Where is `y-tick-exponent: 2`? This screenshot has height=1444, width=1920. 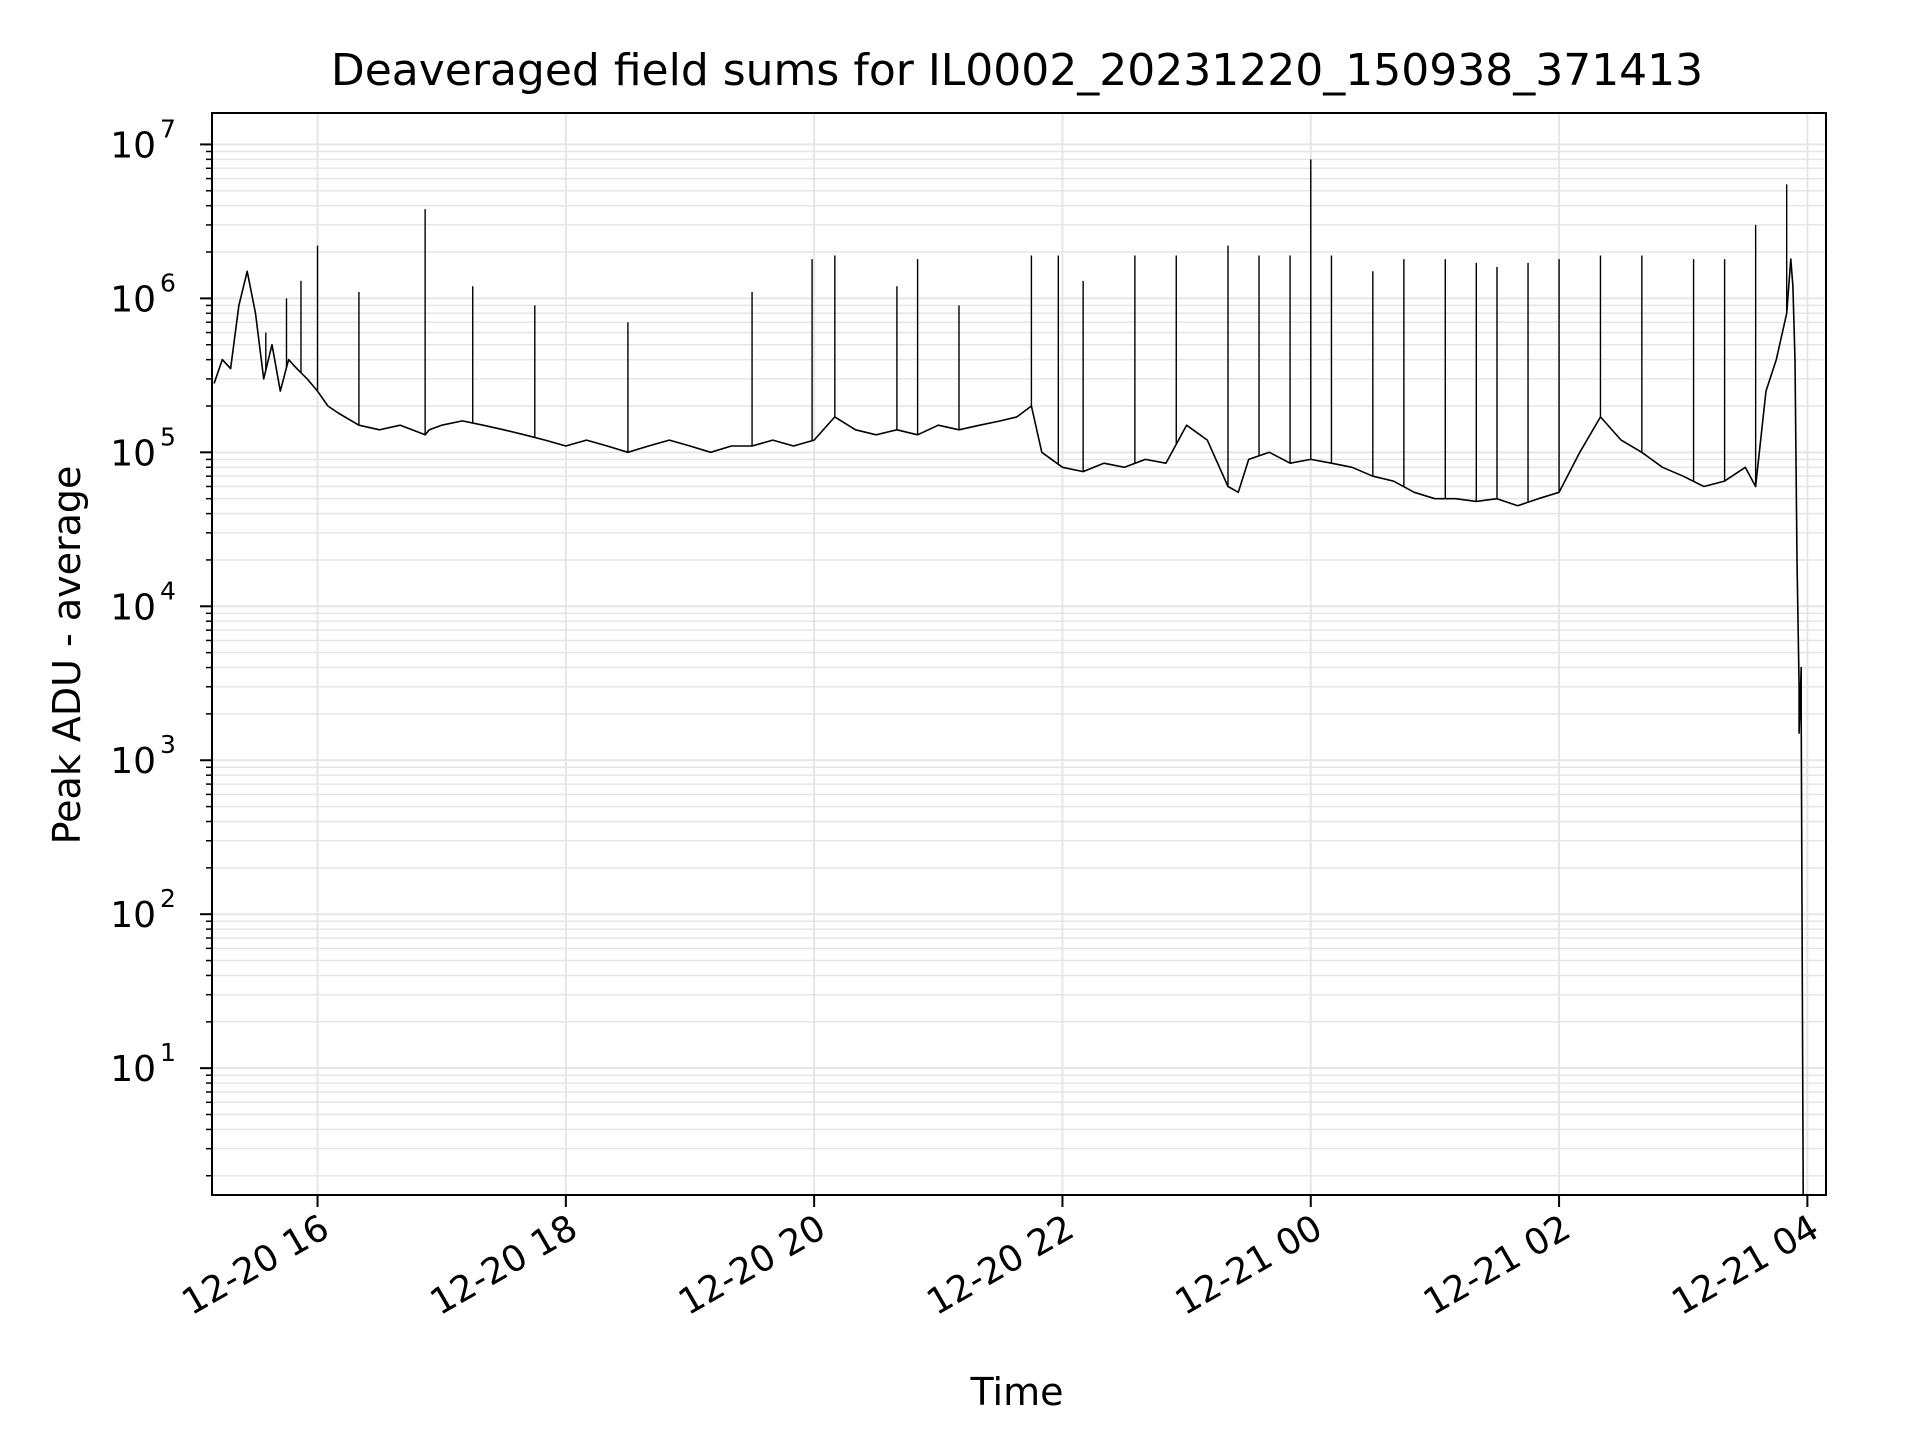
y-tick-exponent: 2 is located at coordinates (168, 898).